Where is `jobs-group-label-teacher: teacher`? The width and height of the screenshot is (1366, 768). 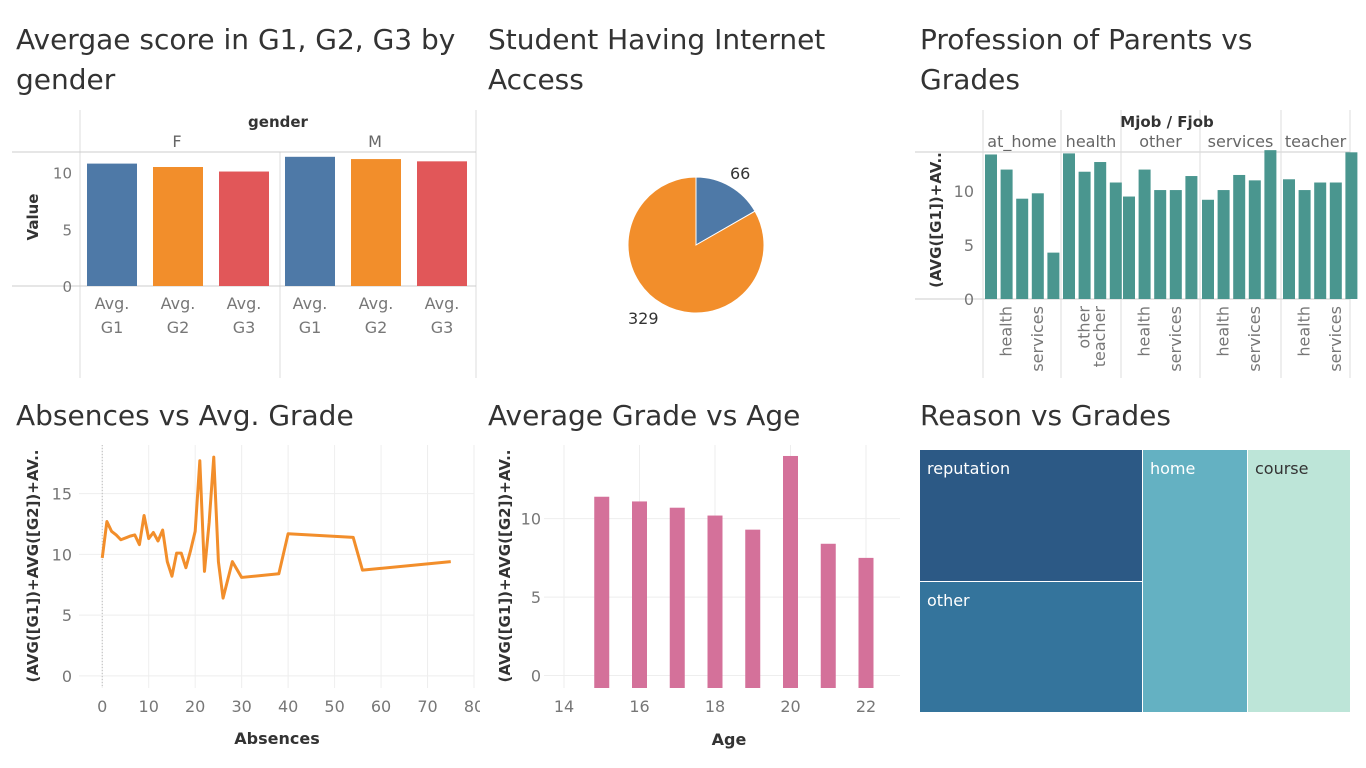
jobs-group-label-teacher: teacher is located at coordinates (1316, 141).